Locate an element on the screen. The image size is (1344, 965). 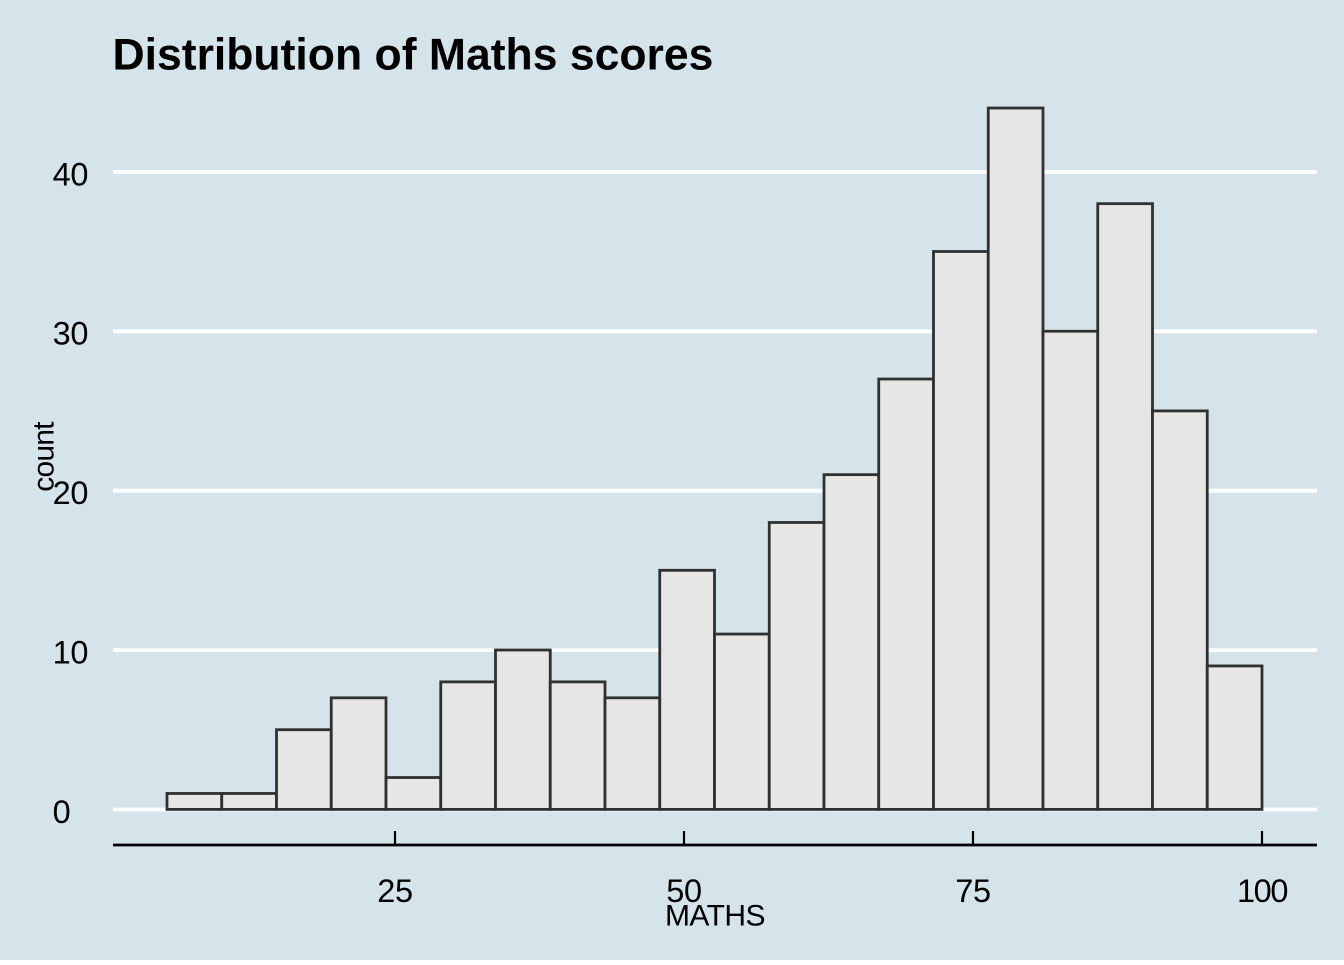
svg-text: 40 is located at coordinates (71, 174).